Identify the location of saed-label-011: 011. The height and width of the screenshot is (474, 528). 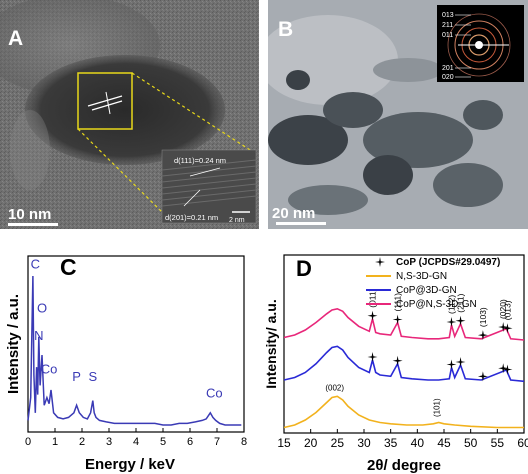
(447, 35).